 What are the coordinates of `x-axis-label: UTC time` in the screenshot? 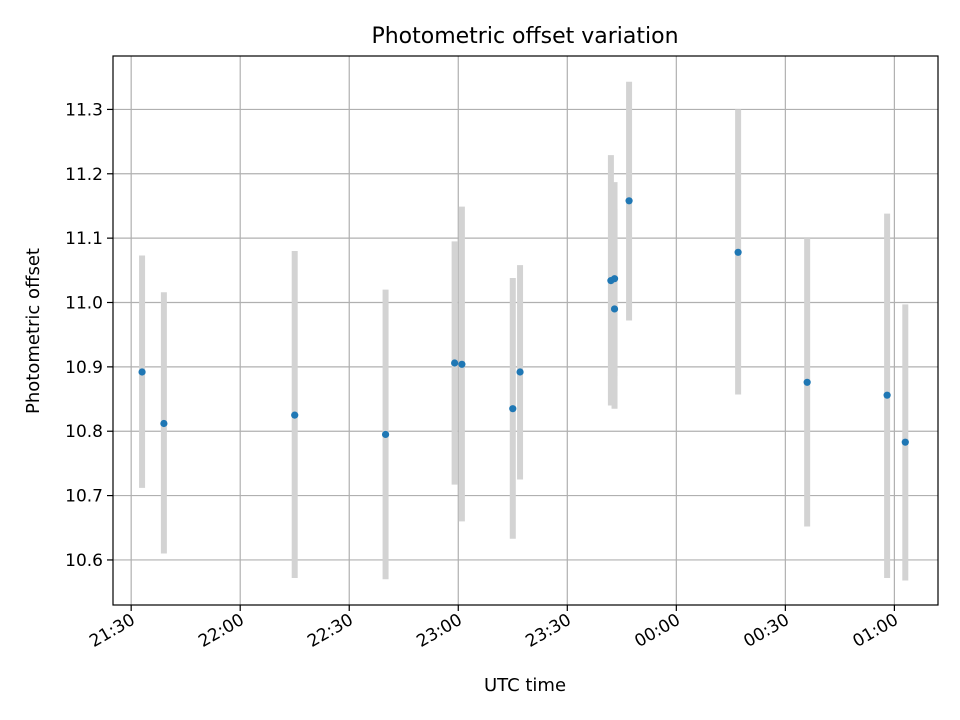 It's located at (525, 685).